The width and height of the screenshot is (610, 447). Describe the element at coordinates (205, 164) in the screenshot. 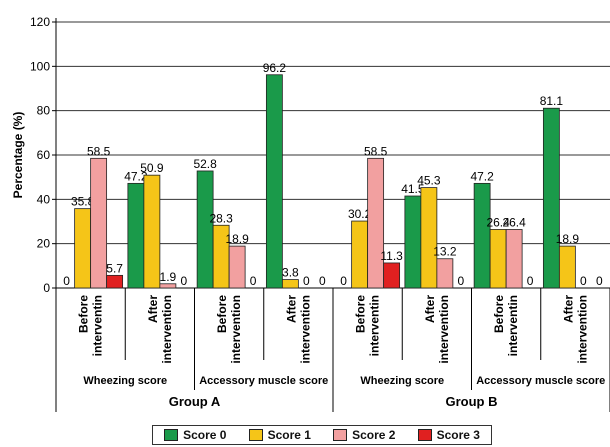

I see `data-label: 52.8` at that location.